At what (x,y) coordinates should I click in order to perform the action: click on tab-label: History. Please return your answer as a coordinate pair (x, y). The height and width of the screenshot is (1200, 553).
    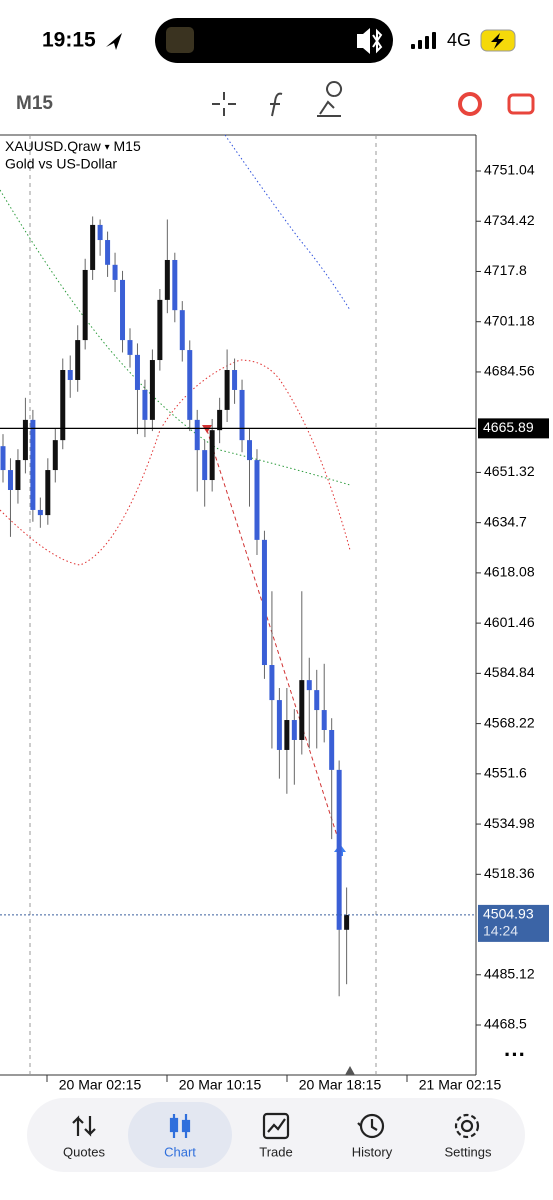
    Looking at the image, I should click on (372, 1151).